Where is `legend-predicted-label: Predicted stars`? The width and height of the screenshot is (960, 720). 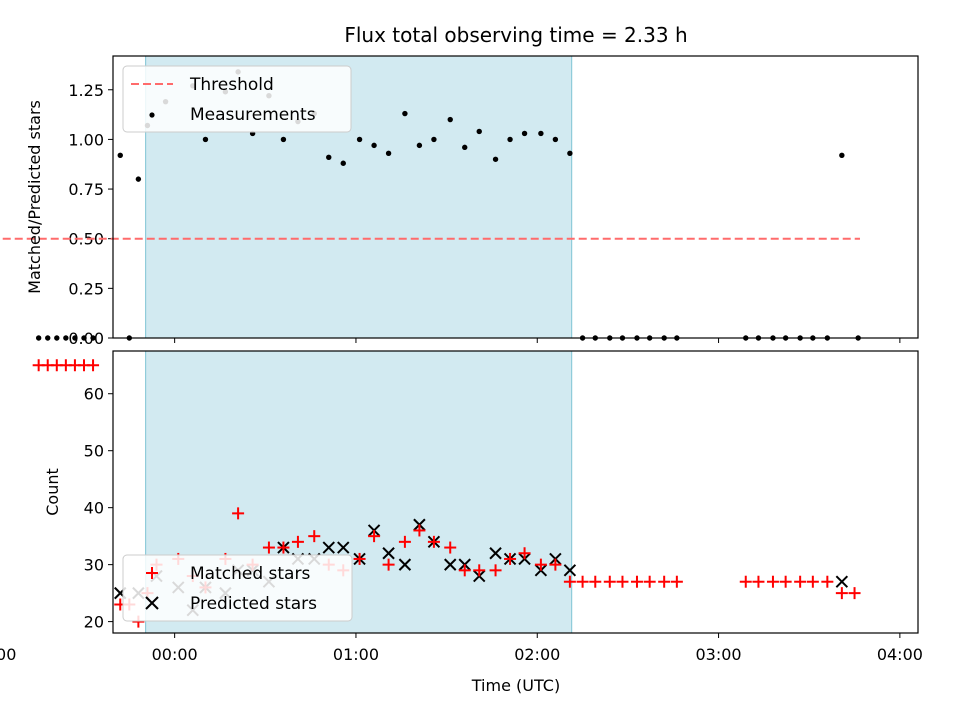
legend-predicted-label: Predicted stars is located at coordinates (253, 604).